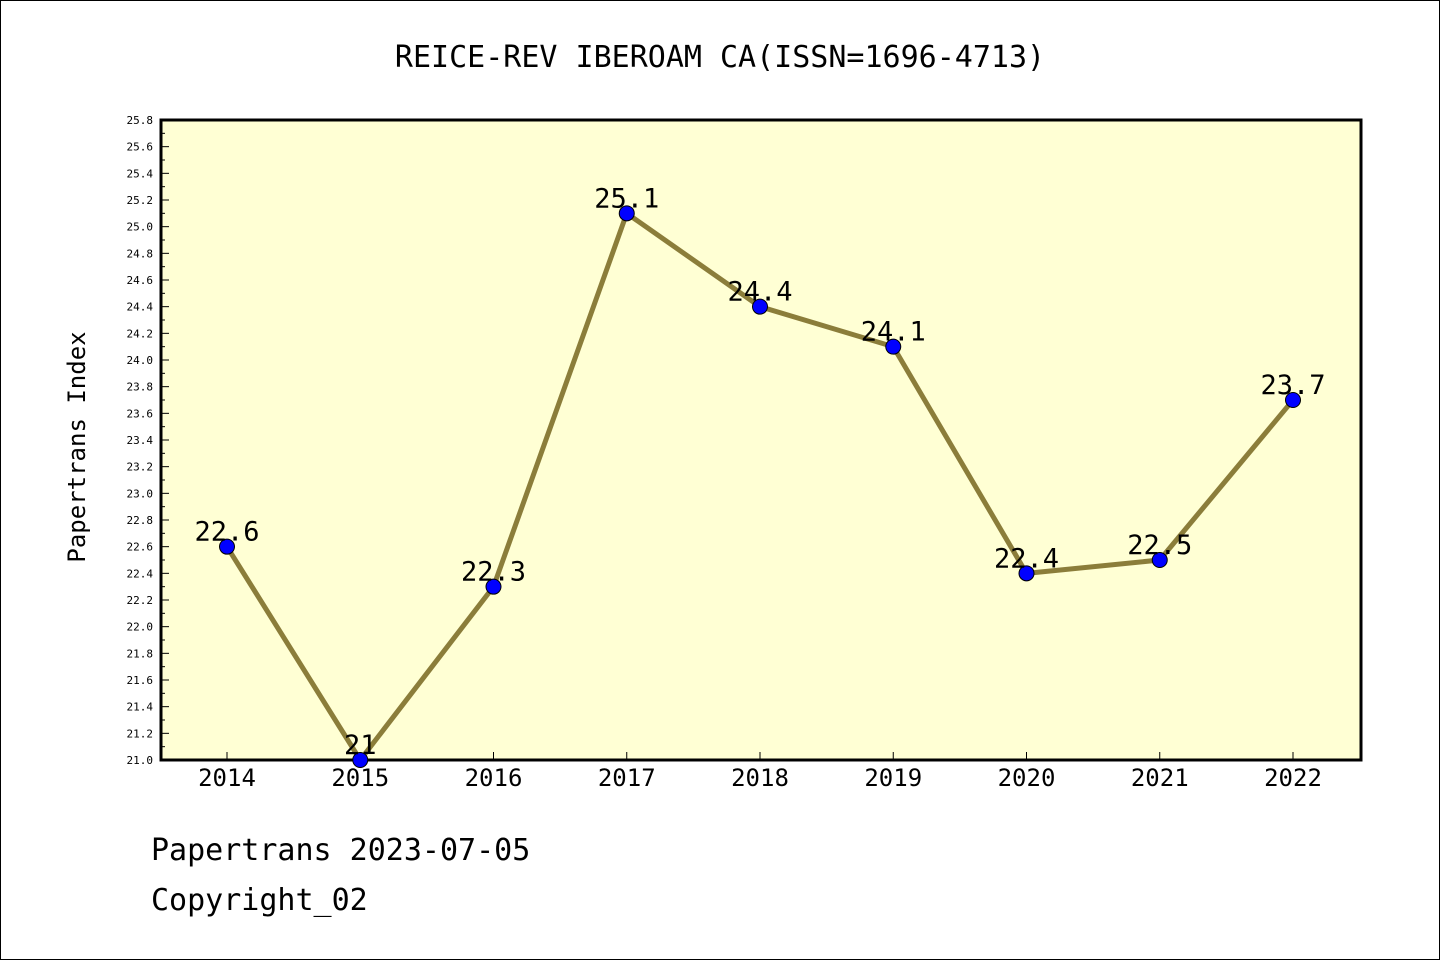  I want to click on y-tick-label: 24.0, so click(140, 360).